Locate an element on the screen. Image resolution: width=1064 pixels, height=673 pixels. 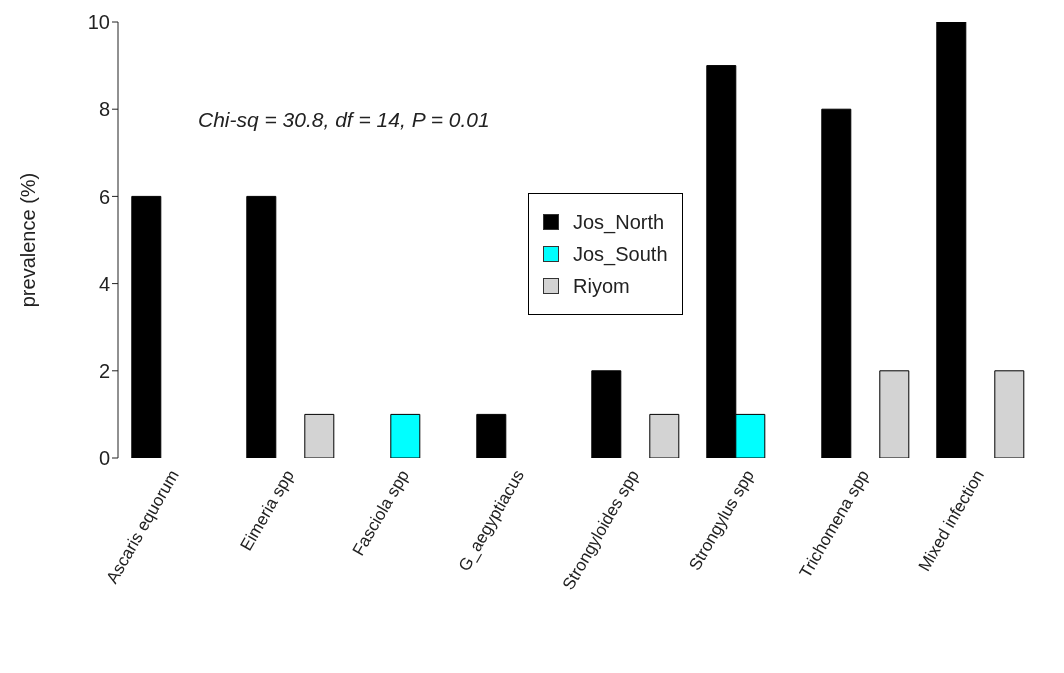
y-tick-label: 0 is located at coordinates (104, 458).